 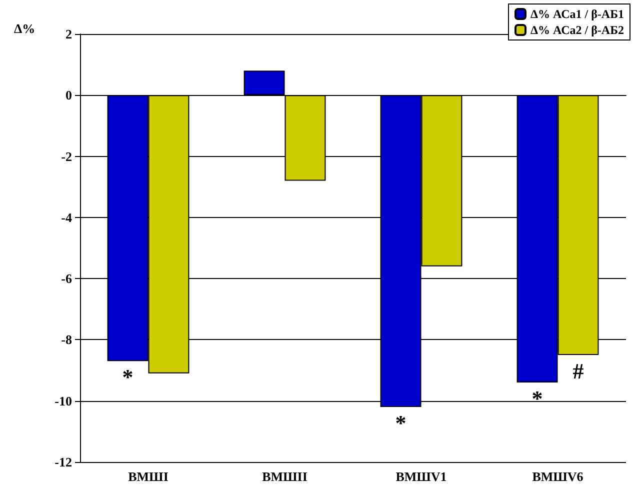 I want to click on y-axis-title: Δ%, so click(x=25, y=28).